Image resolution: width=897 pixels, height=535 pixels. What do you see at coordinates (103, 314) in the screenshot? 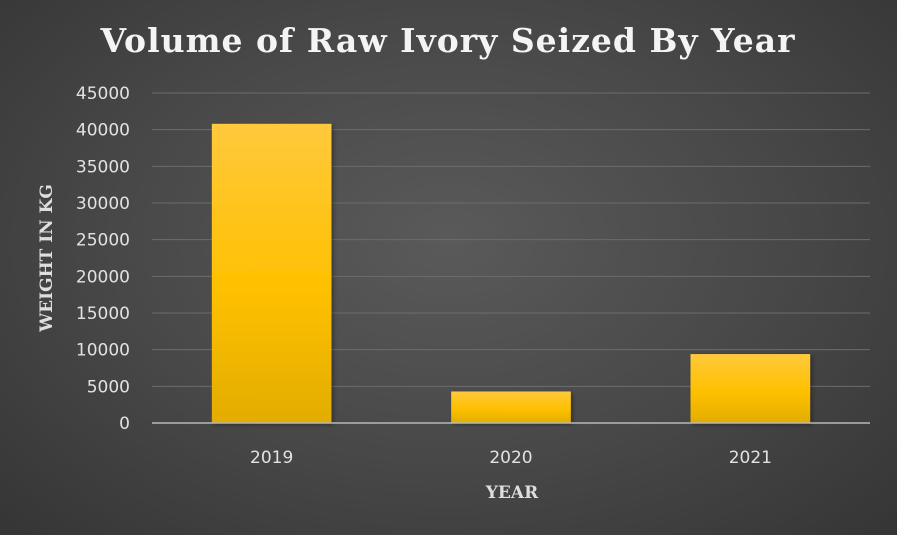
I see `y-tick-label: 15000` at bounding box center [103, 314].